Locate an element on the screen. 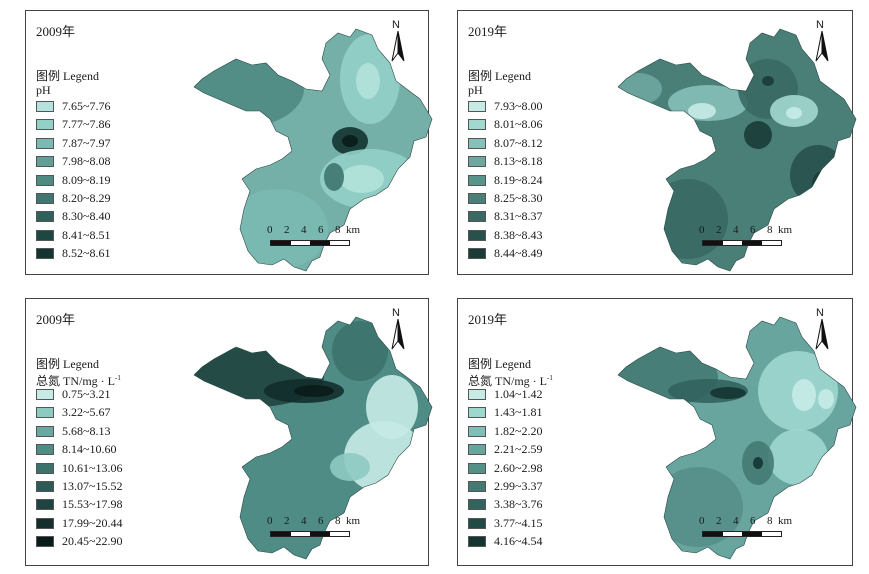  legend-label: 5.68~8.13 is located at coordinates (86, 430).